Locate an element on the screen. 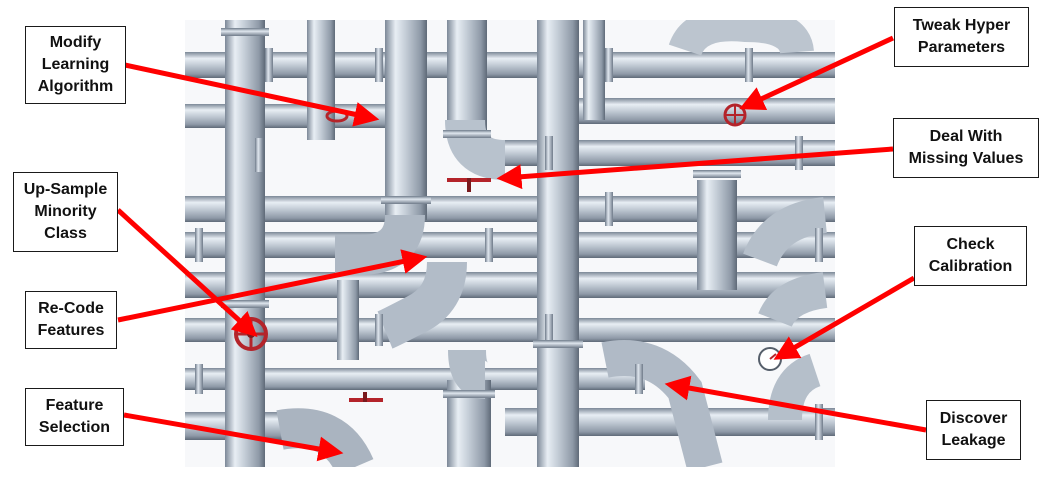 This screenshot has width=1050, height=483. label-tweak-hyper-parameters: Tweak Hyper Parameters is located at coordinates (961, 37).